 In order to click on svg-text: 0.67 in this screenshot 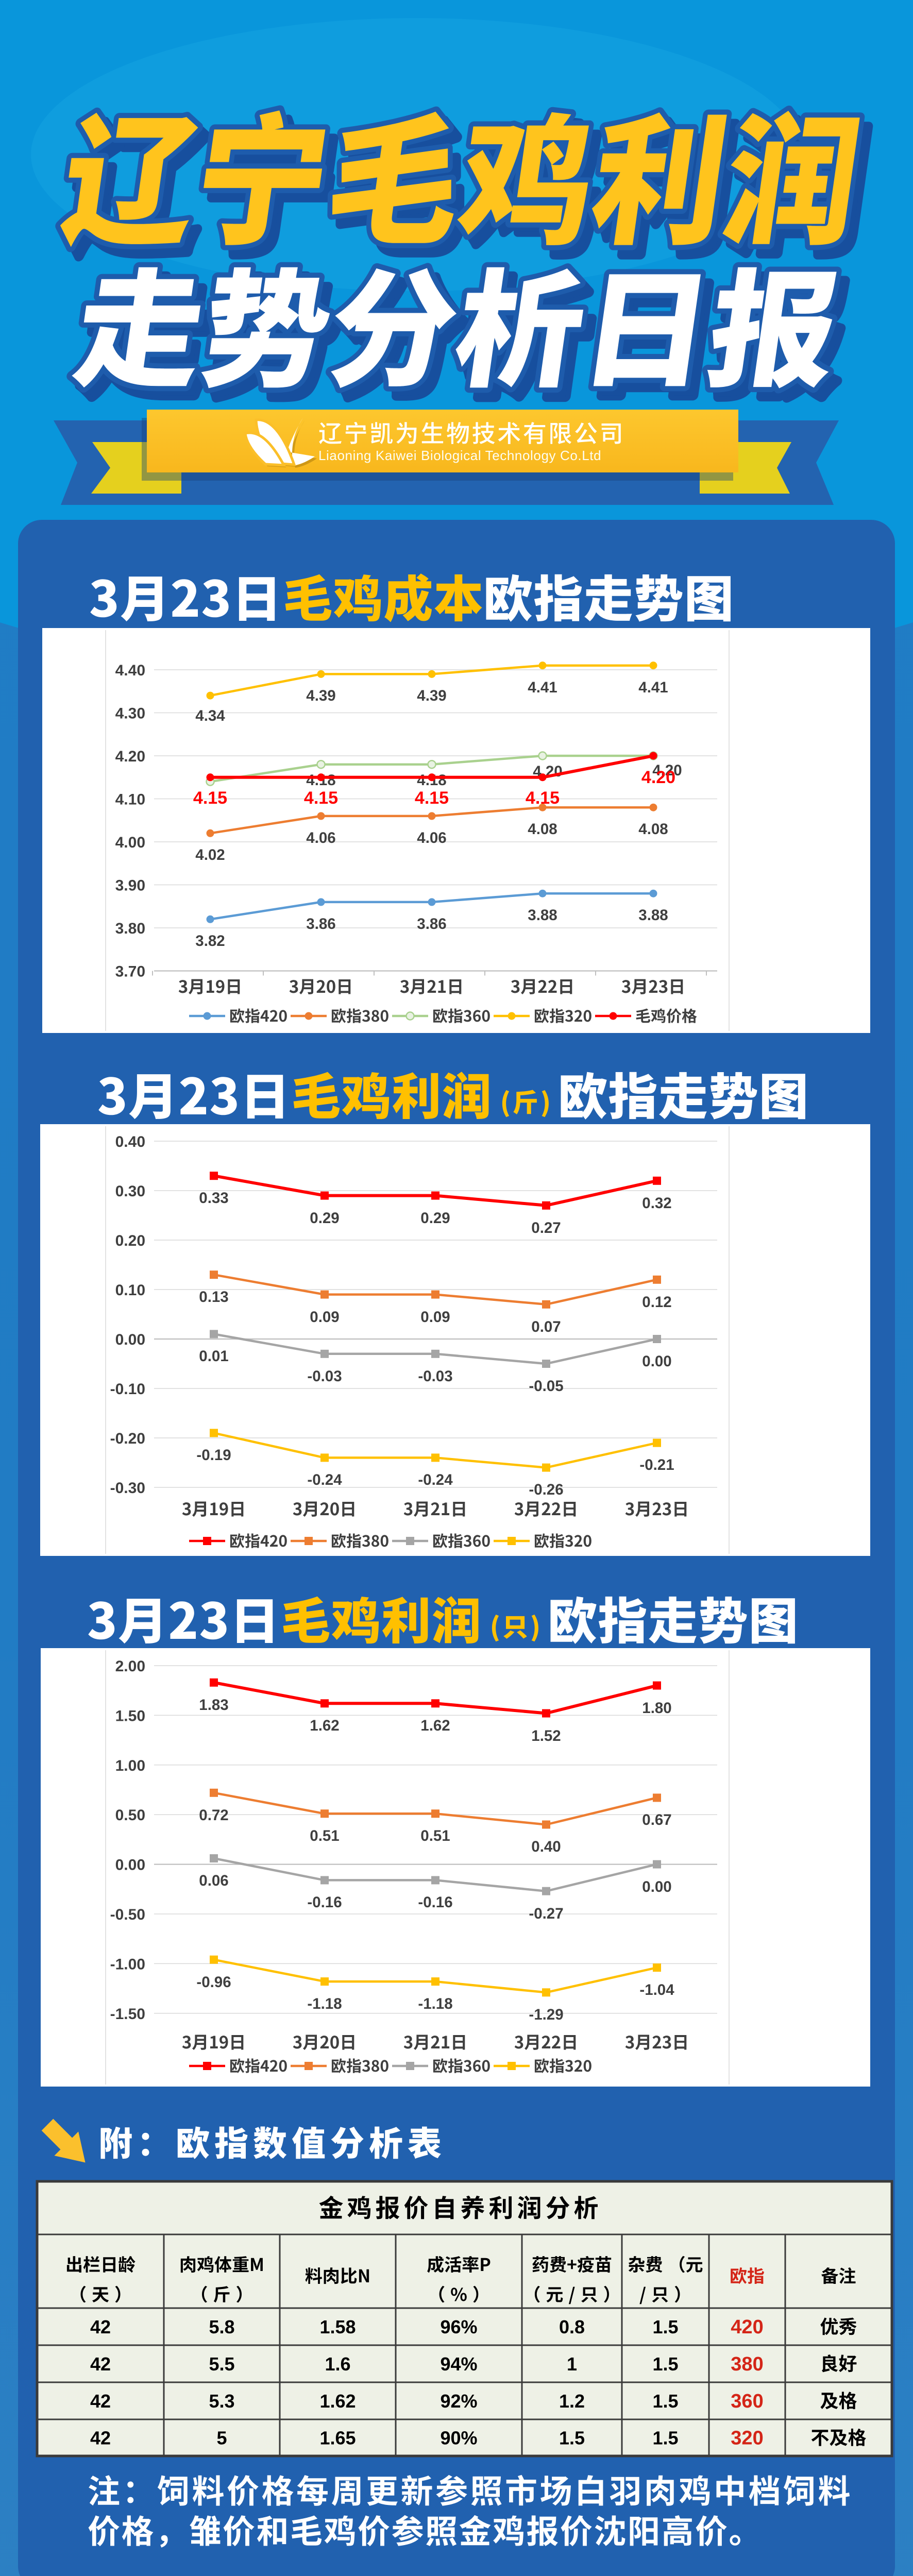, I will do `click(657, 1820)`.